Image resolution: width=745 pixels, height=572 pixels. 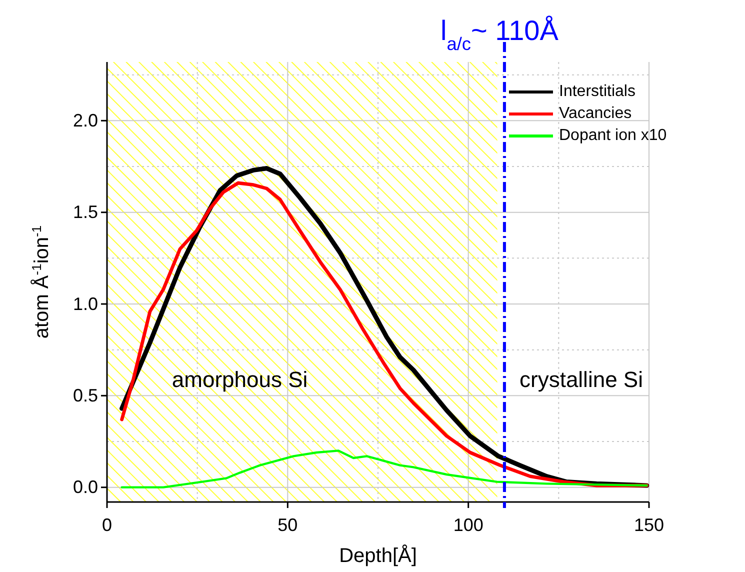 I want to click on y-tick-label: 1.0, so click(x=85, y=304).